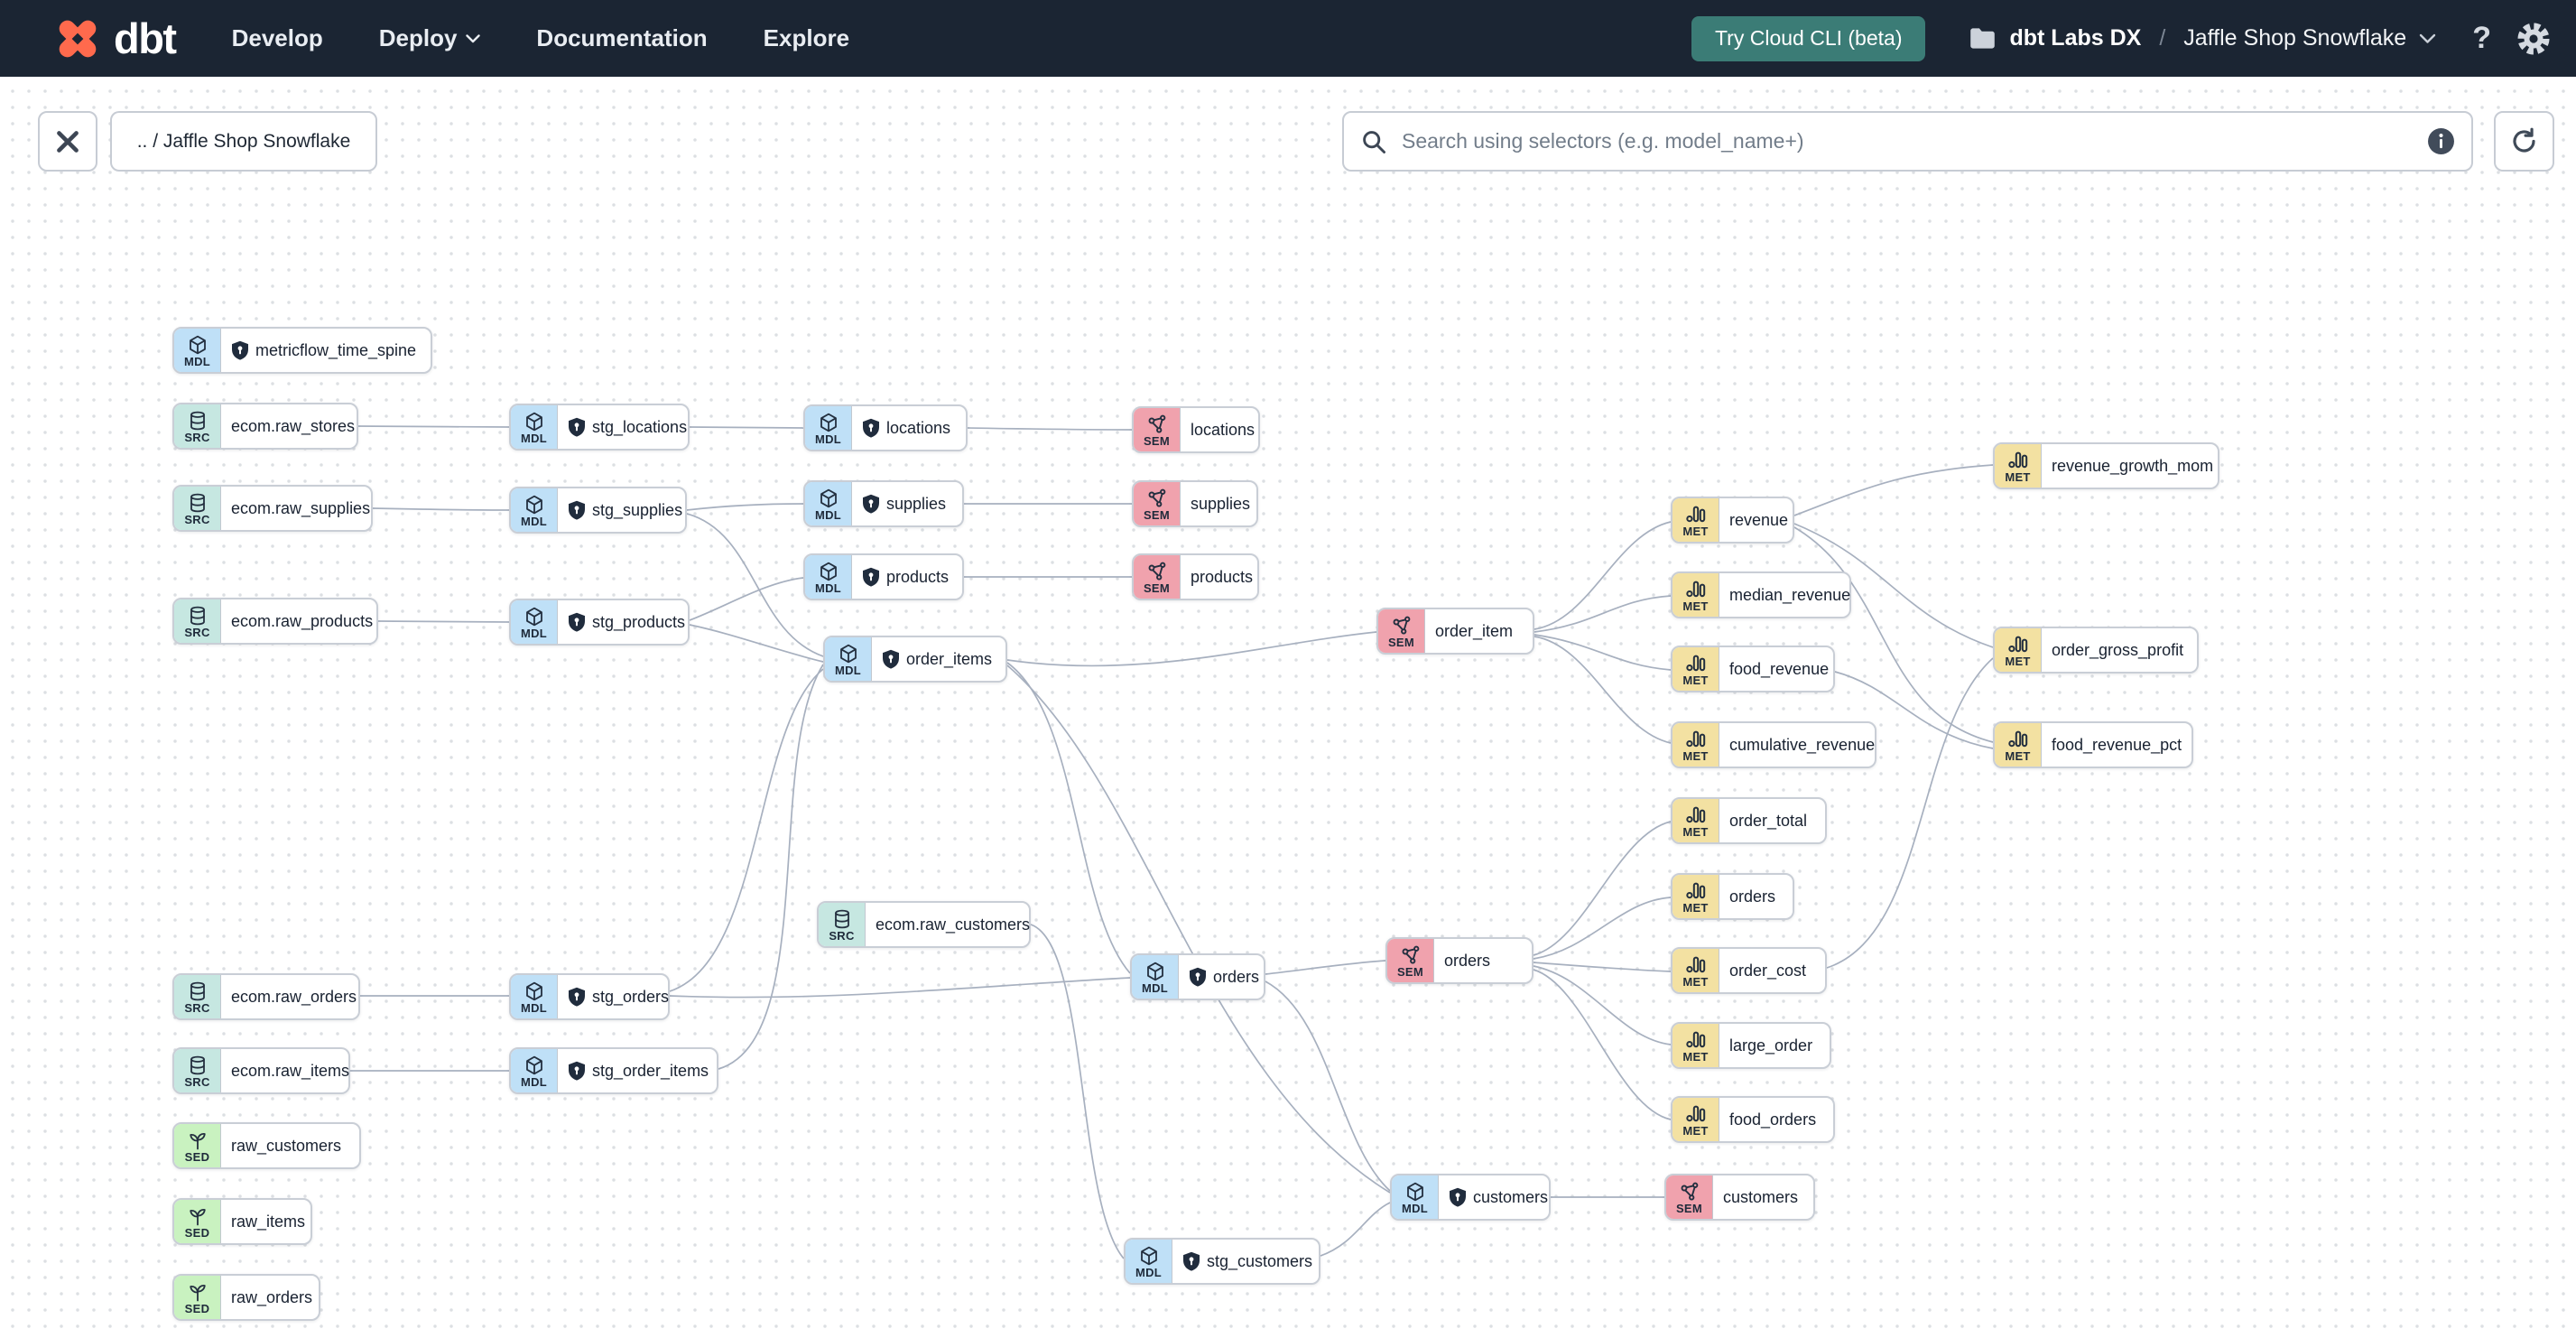 This screenshot has width=2576, height=1338. What do you see at coordinates (1498, 1197) in the screenshot?
I see `node-label: customers` at bounding box center [1498, 1197].